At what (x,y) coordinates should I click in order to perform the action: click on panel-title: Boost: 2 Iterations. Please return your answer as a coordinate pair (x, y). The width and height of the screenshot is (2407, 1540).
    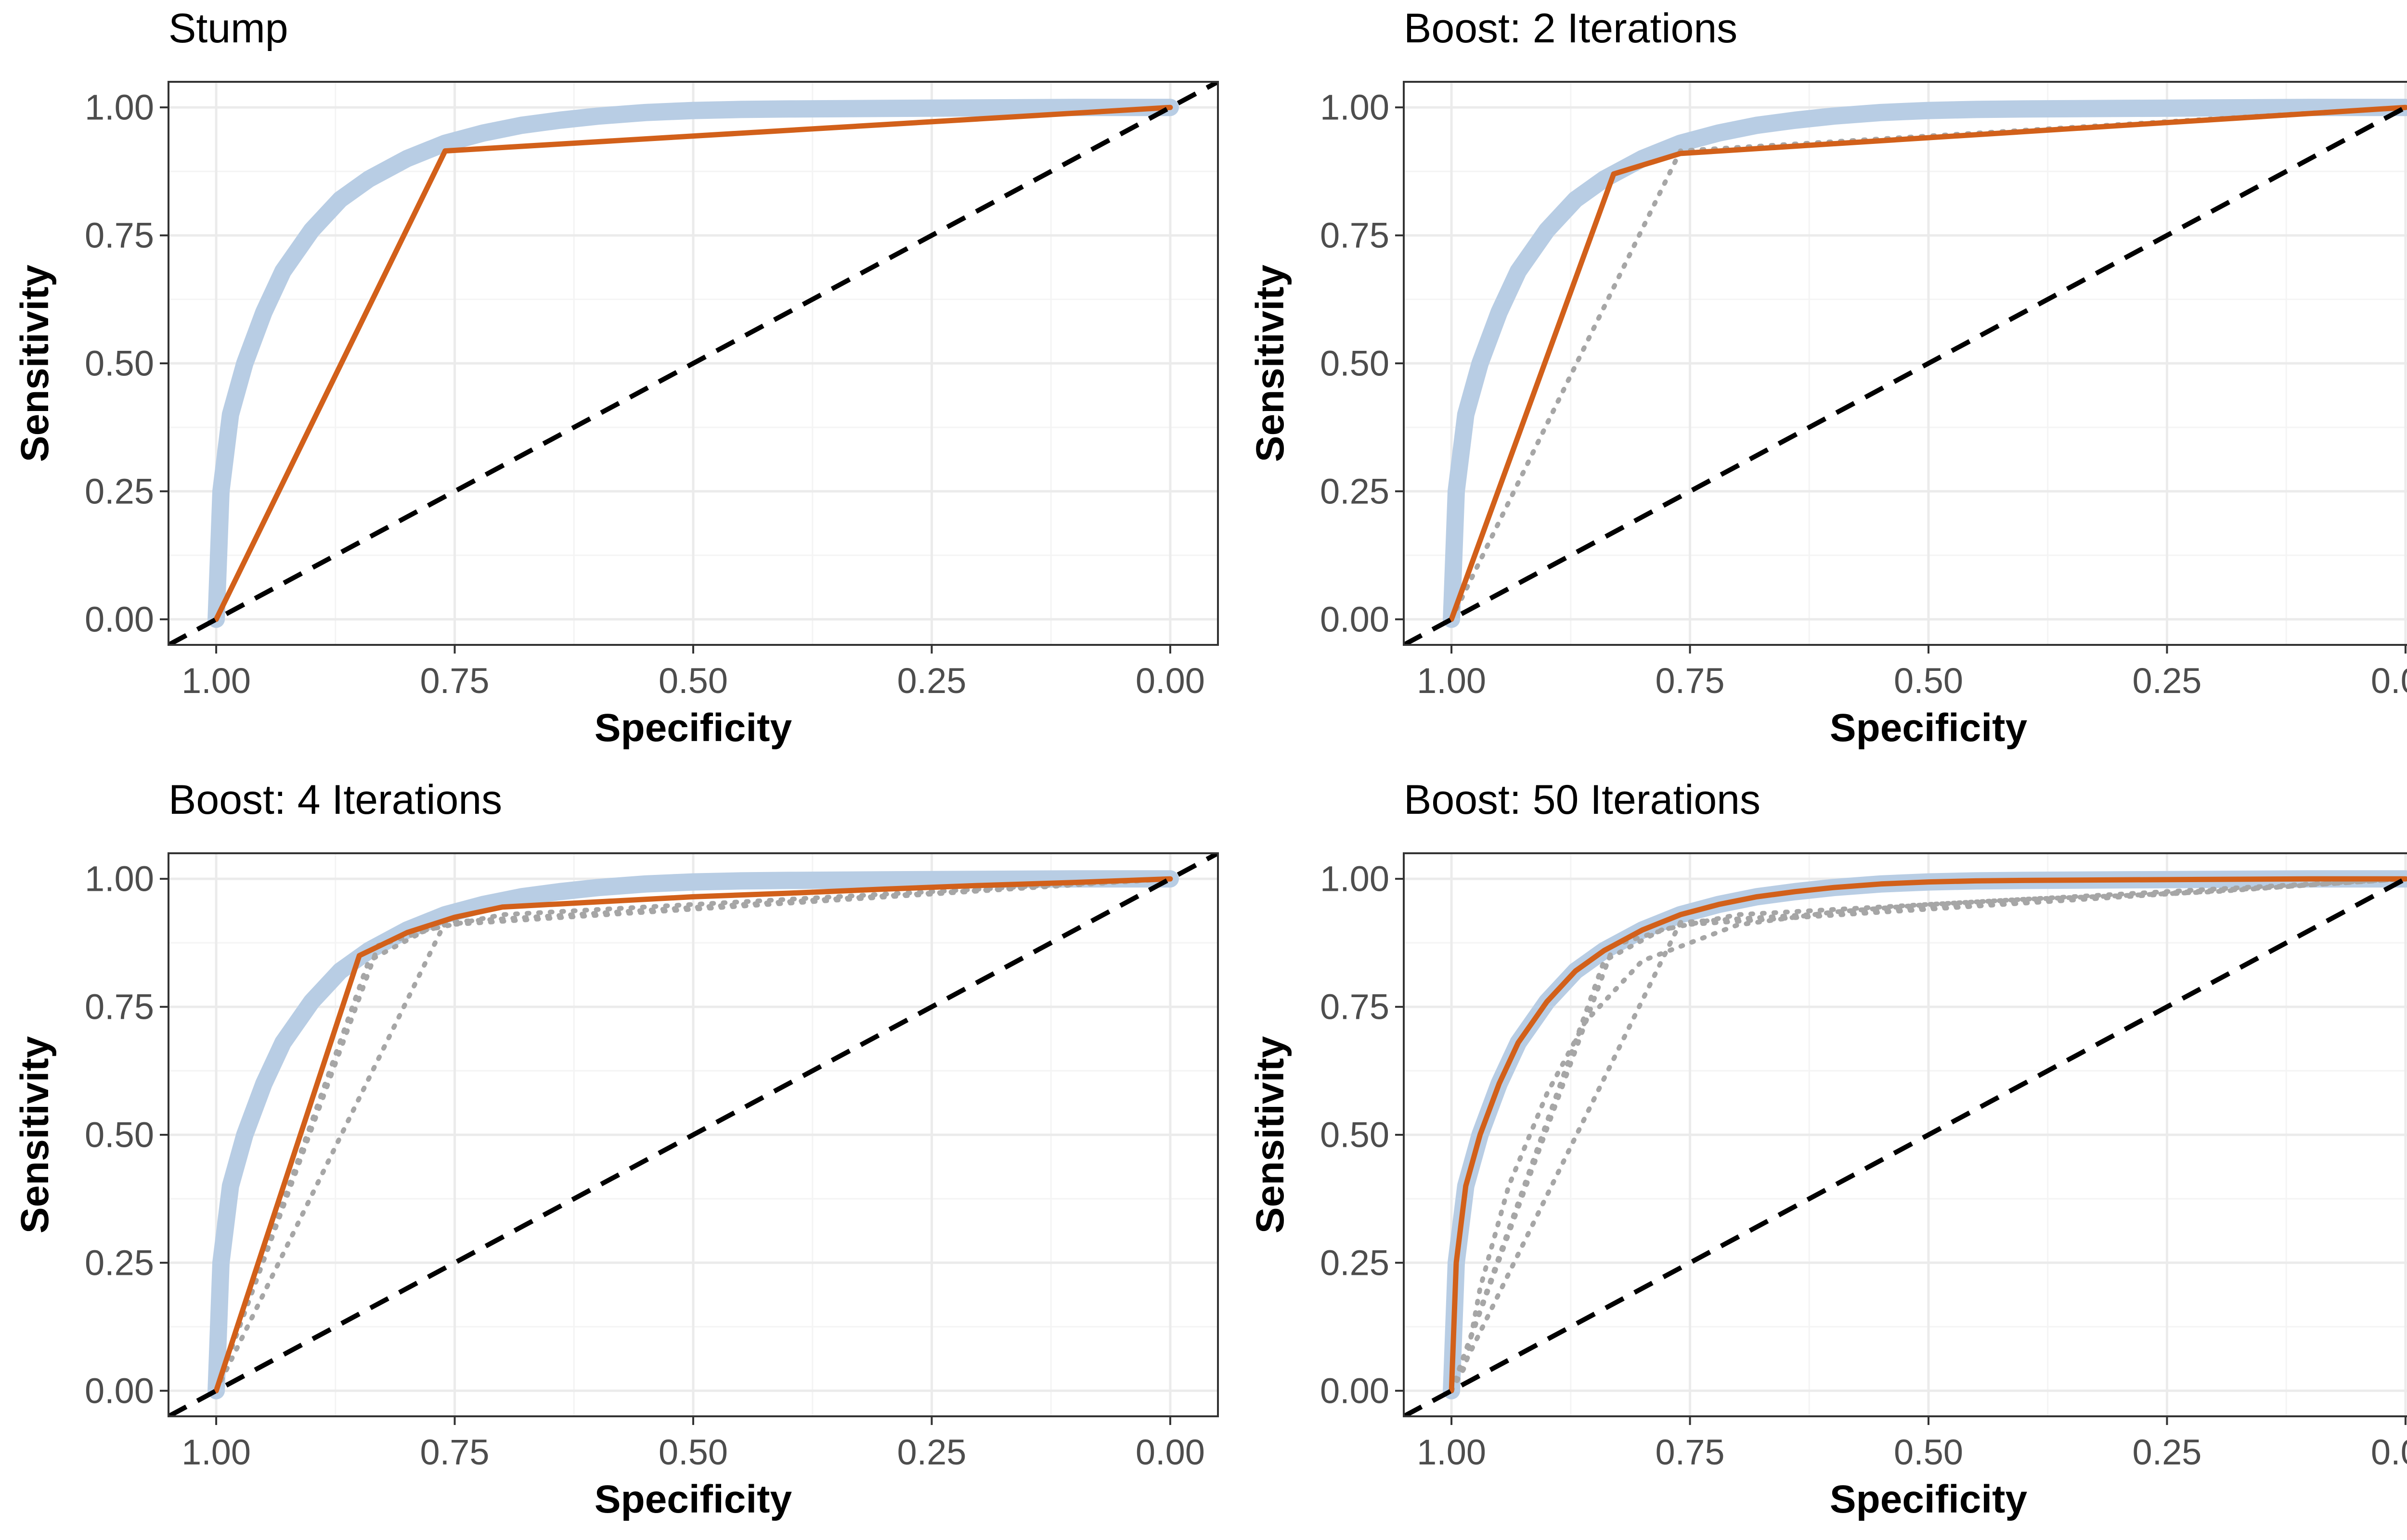
    Looking at the image, I should click on (1571, 28).